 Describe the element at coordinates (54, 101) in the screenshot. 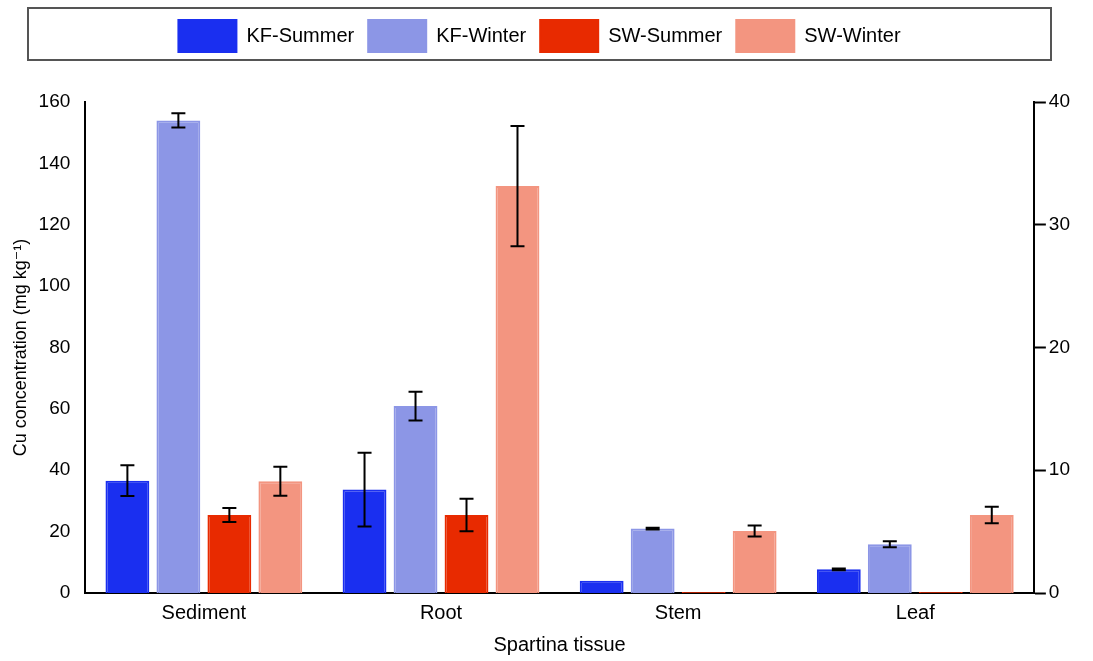

I see `y-tick-label: 160` at that location.